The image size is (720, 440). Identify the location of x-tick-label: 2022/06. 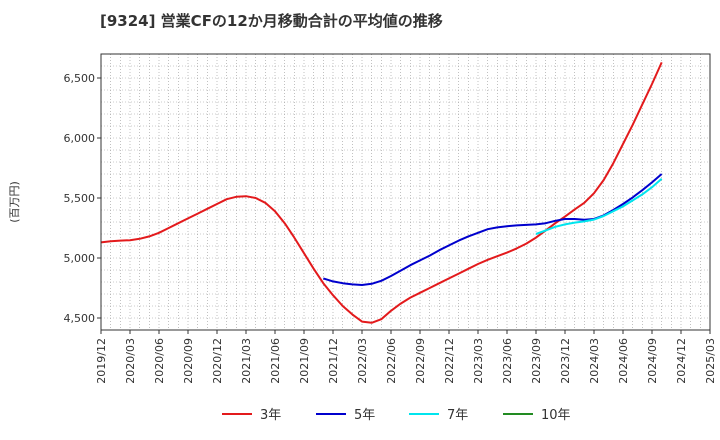
(391, 361).